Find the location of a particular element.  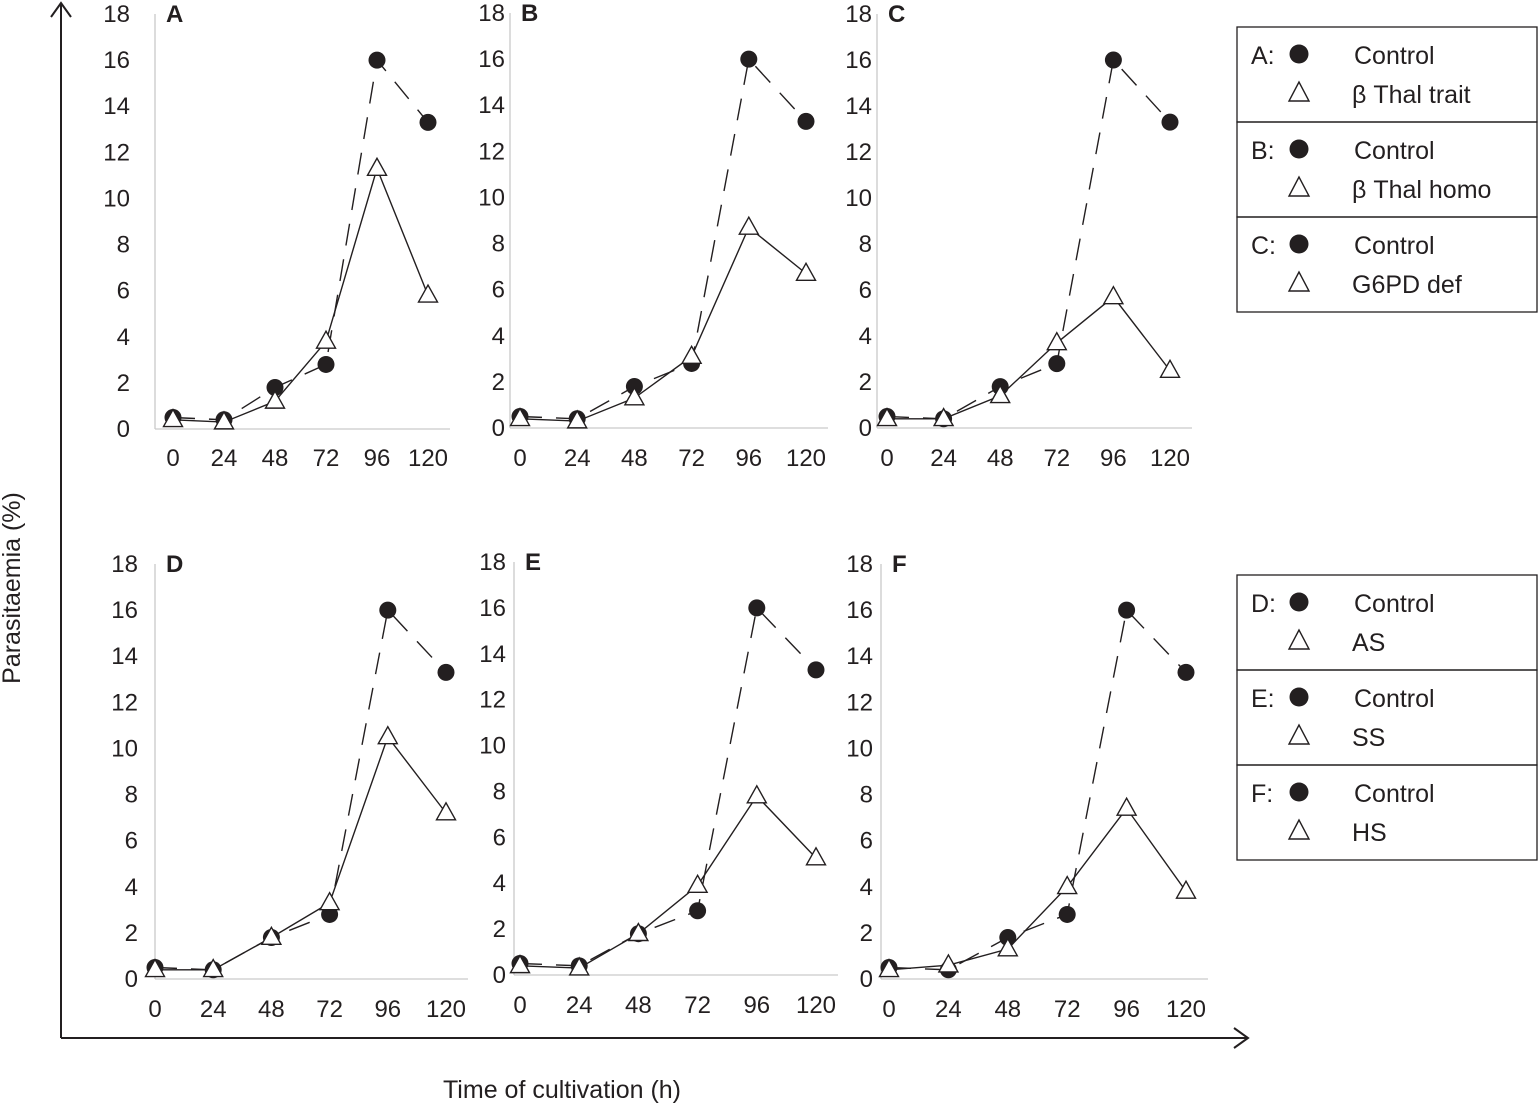

legend-control-label: Control is located at coordinates (1394, 246).